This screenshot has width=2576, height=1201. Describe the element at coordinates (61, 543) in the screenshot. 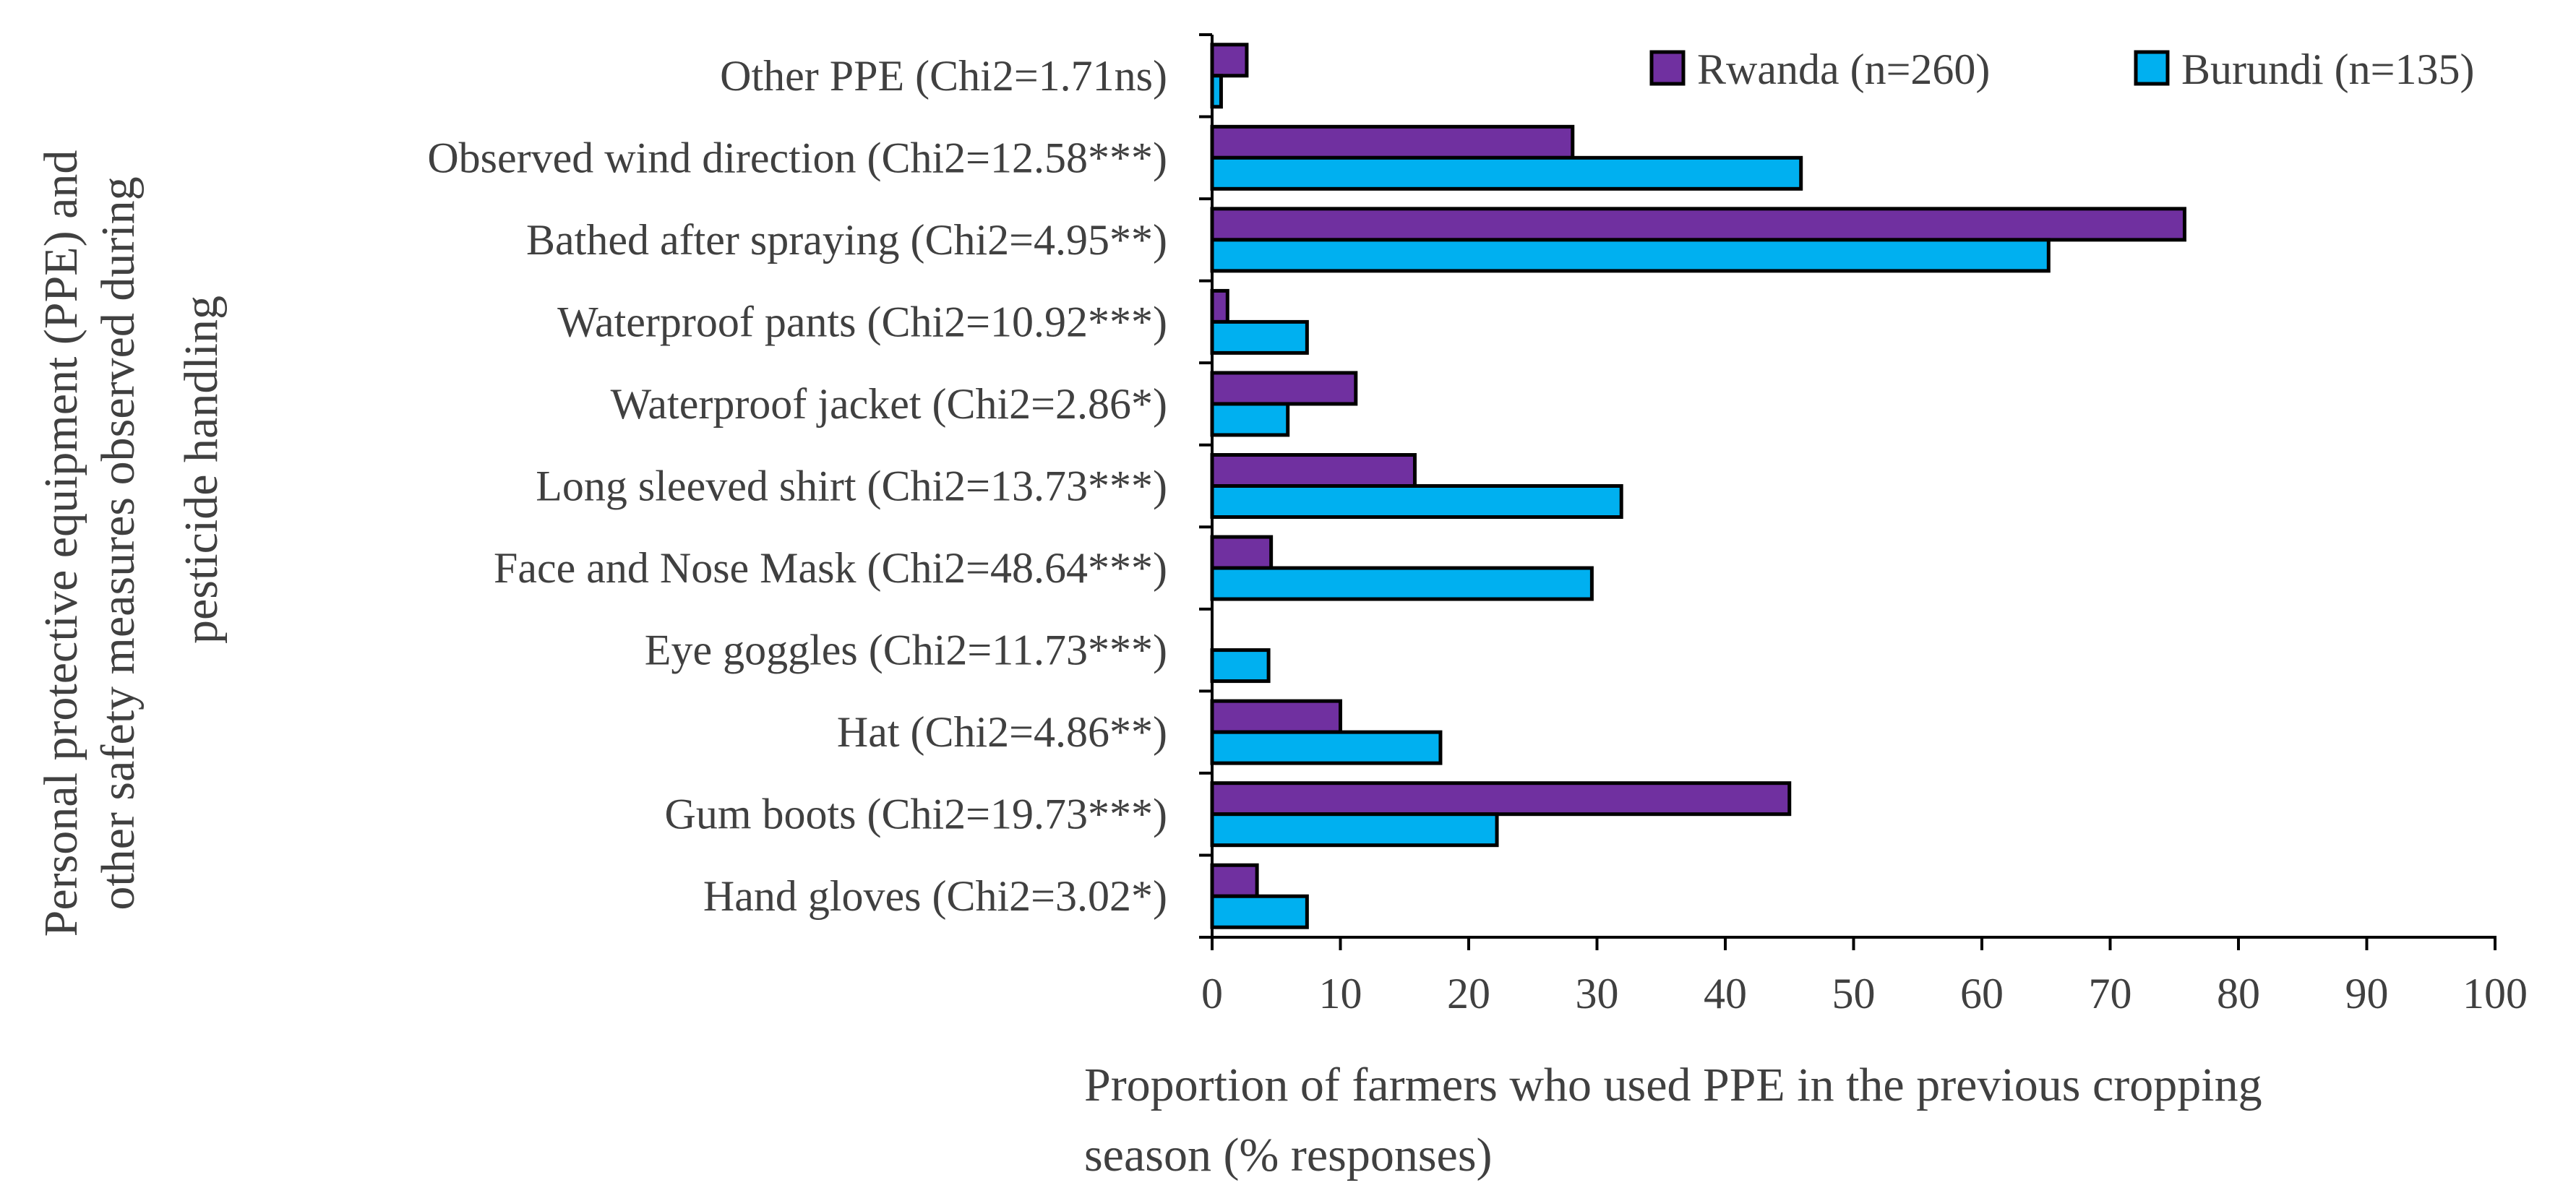

I see `y-axis-title-line-0: Personal protective equipment (PPE) and` at that location.